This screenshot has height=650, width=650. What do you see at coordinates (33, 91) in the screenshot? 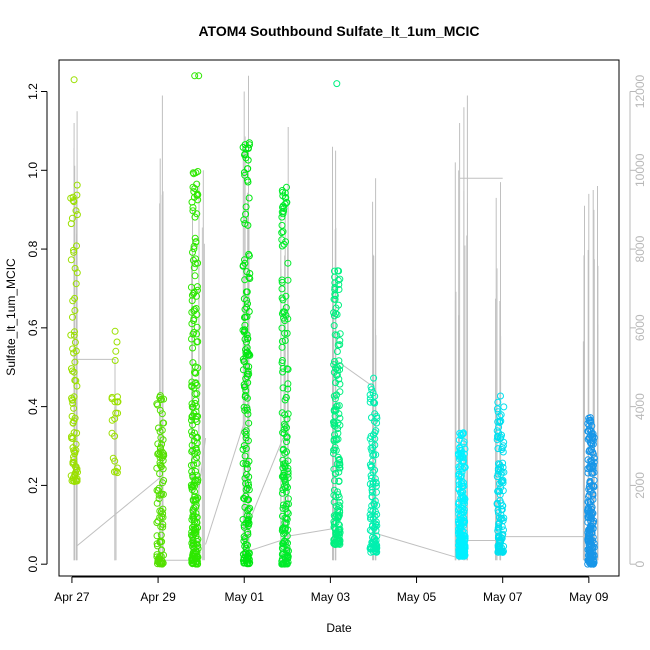
I see `y-tick-label: 1.2` at bounding box center [33, 91].